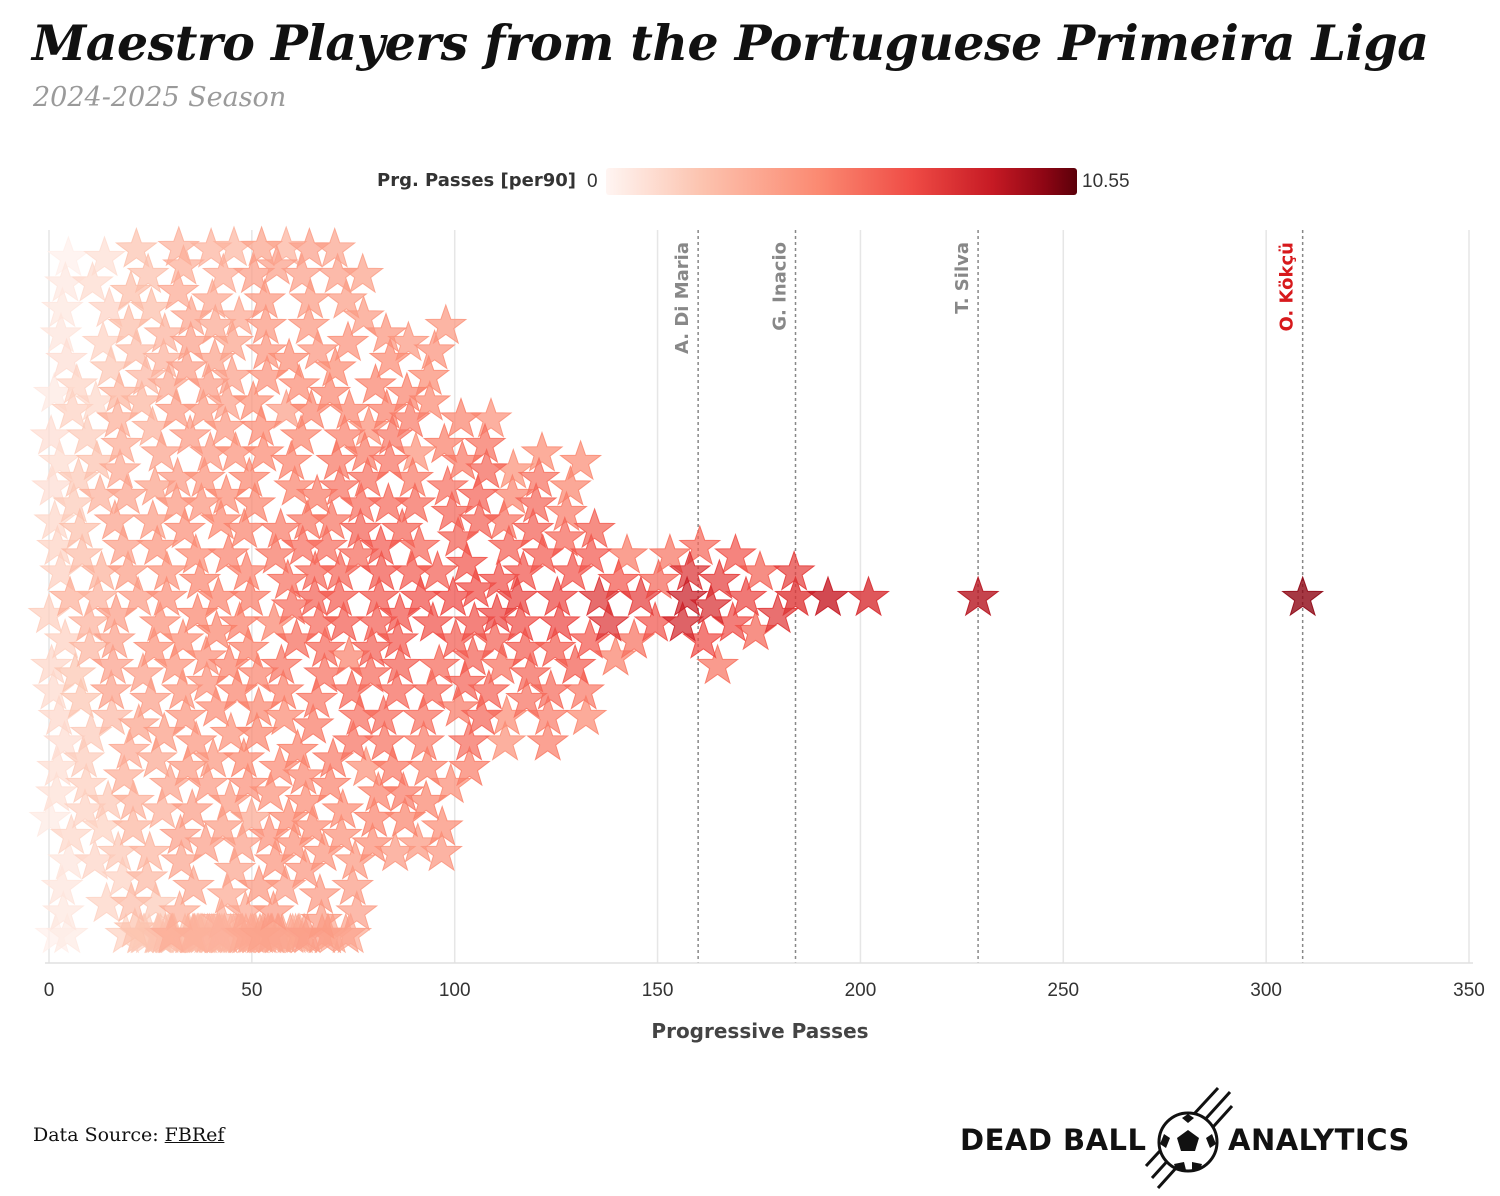 This screenshot has width=1500, height=1196. What do you see at coordinates (1063, 990) in the screenshot?
I see `x-tick-label: 250` at bounding box center [1063, 990].